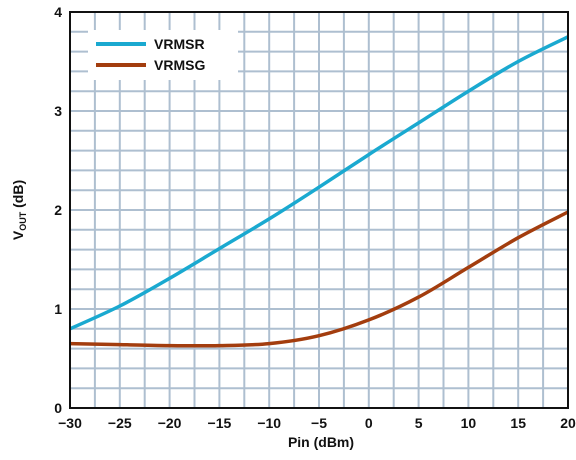 This screenshot has height=460, width=576. I want to click on x-tick-label: −25, so click(120, 423).